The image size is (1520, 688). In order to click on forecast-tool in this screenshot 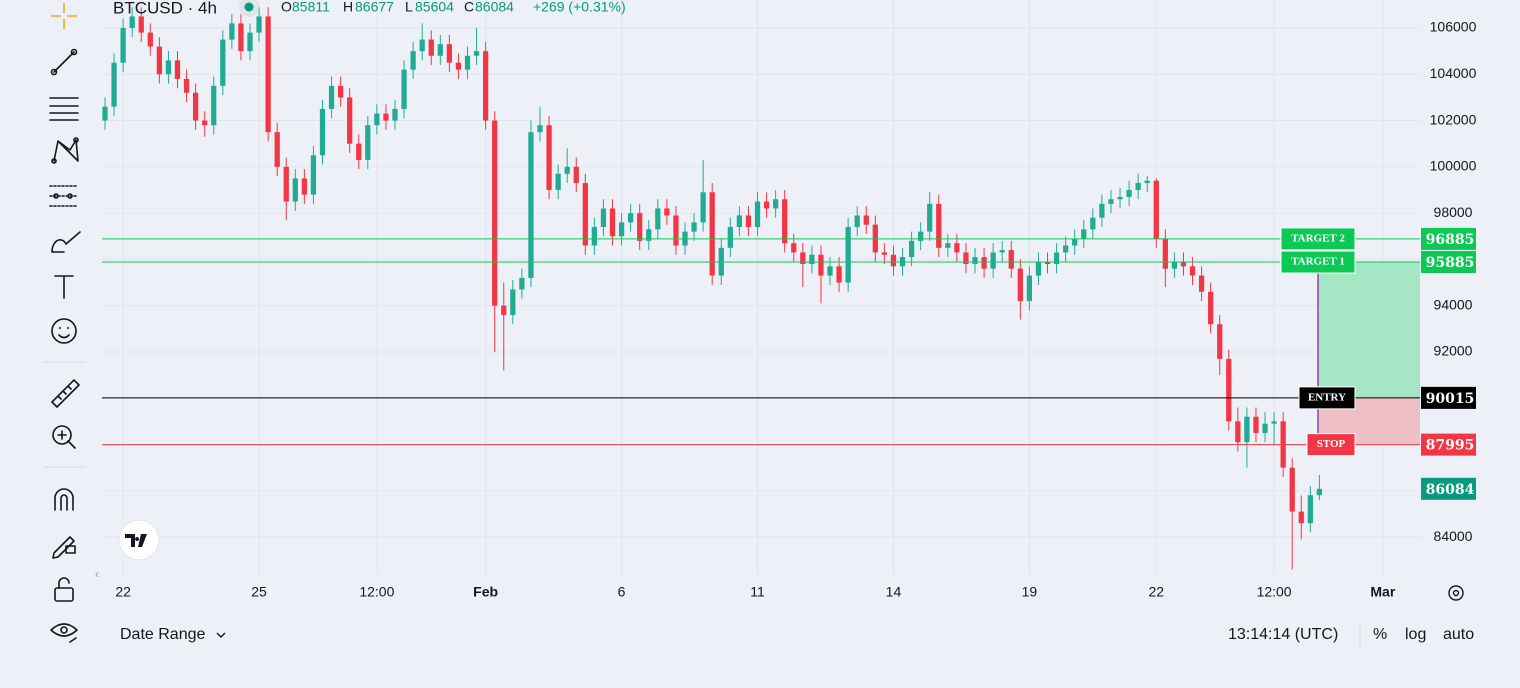, I will do `click(64, 196)`.